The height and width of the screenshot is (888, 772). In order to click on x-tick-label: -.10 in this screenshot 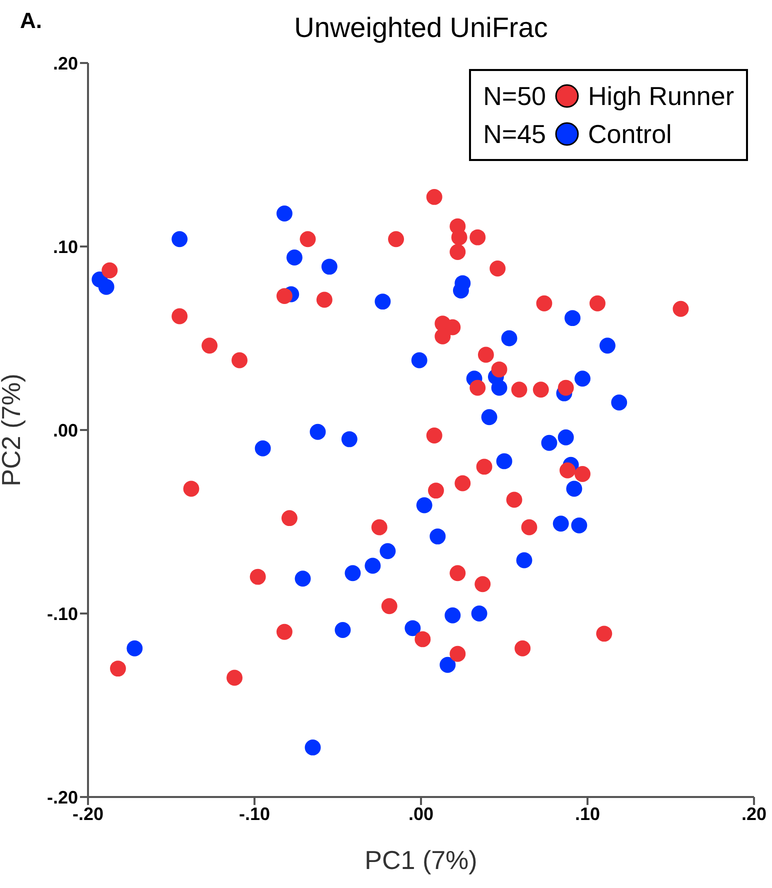, I will do `click(254, 814)`.